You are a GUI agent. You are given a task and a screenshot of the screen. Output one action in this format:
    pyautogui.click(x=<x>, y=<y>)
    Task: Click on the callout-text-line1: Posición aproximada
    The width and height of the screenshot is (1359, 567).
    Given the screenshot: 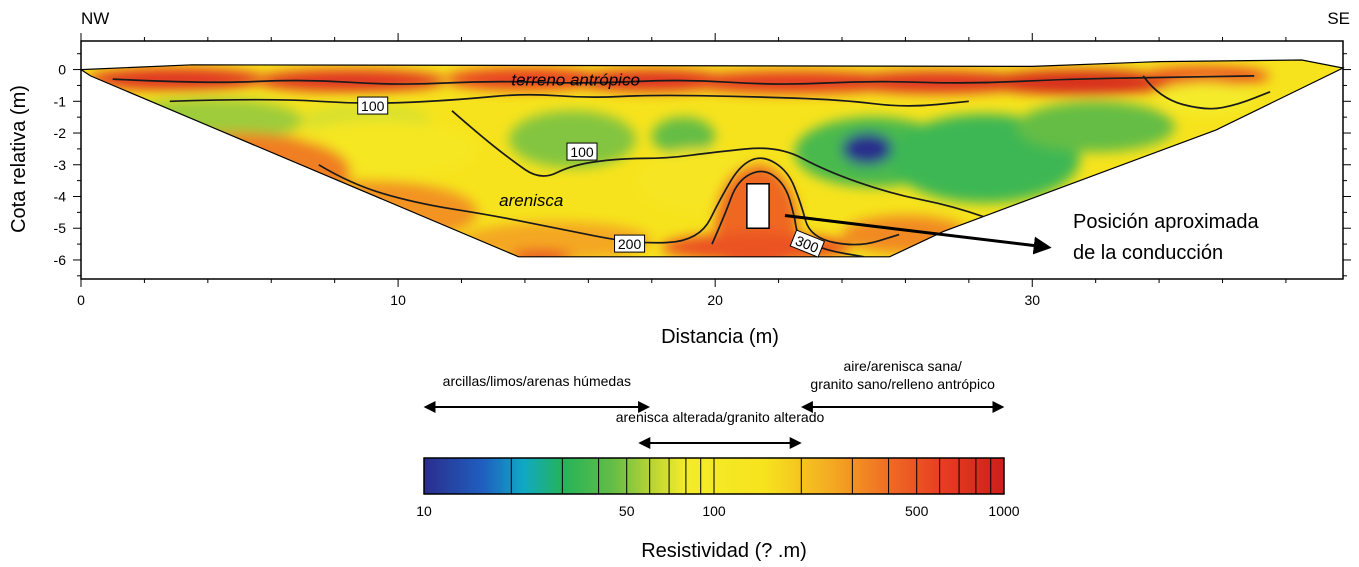 What is the action you would take?
    pyautogui.click(x=1166, y=222)
    